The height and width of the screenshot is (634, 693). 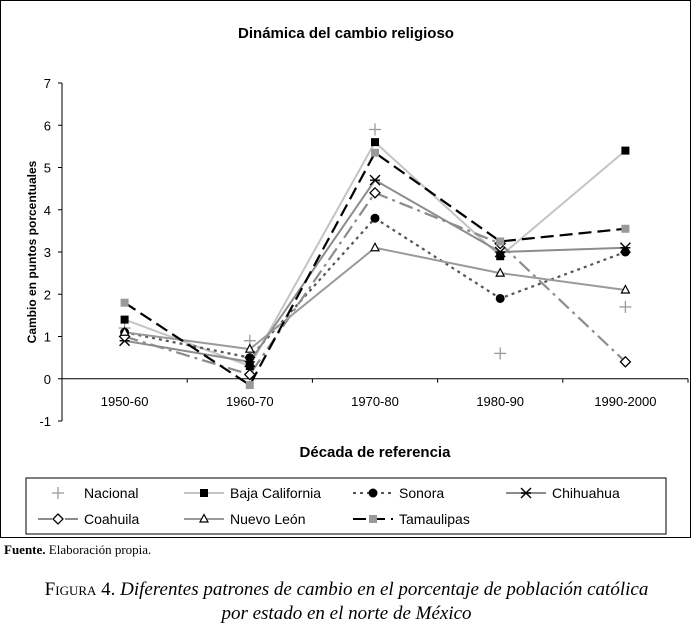 What do you see at coordinates (346, 33) in the screenshot?
I see `chart-title: Dinámica del cambio religioso` at bounding box center [346, 33].